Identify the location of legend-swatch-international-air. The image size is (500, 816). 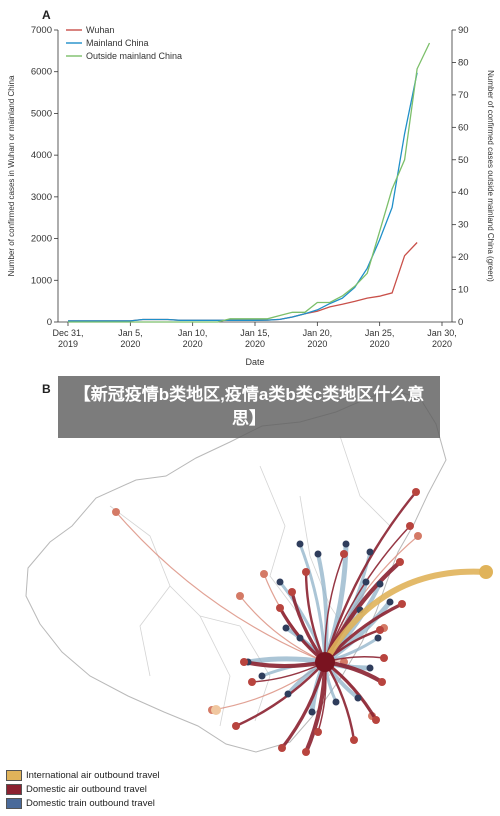
(14, 775).